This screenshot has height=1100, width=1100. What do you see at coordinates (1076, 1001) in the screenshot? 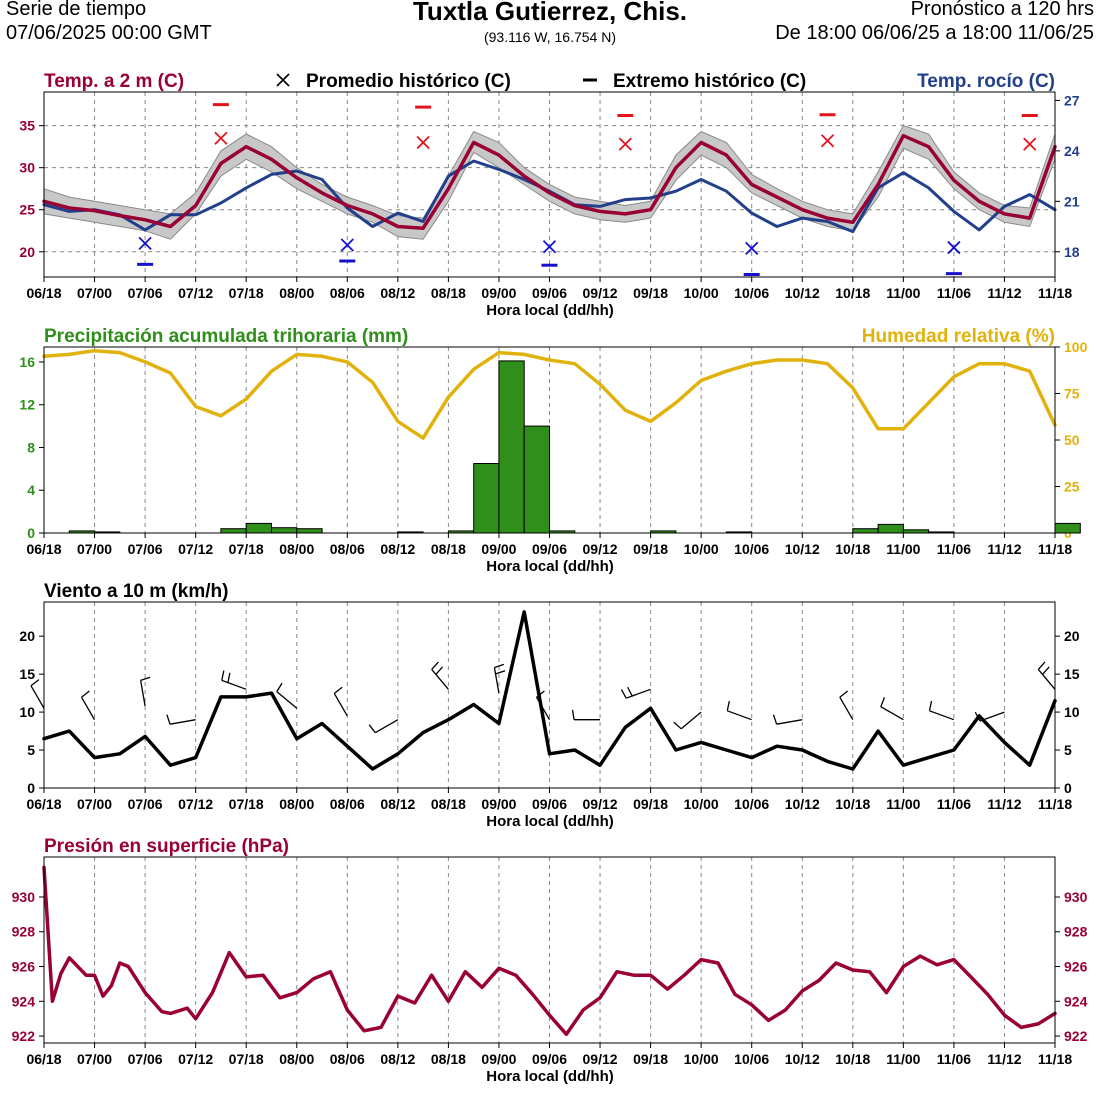
I see `press-right-y2tick-label: 924` at bounding box center [1076, 1001].